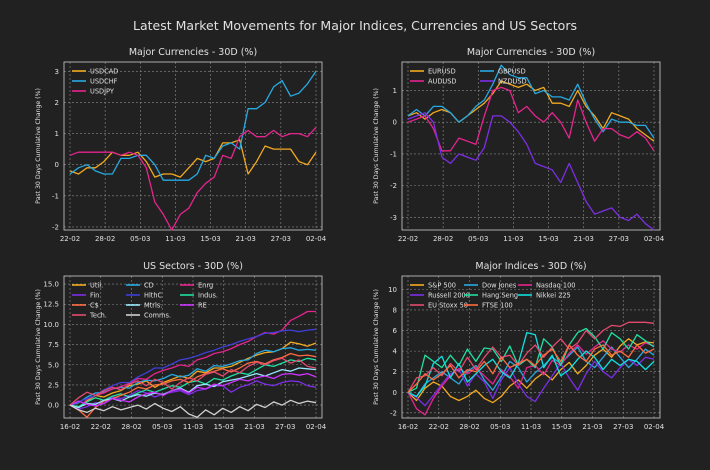 The width and height of the screenshot is (710, 470). Describe the element at coordinates (393, 218) in the screenshot. I see `y-tick-label: -3` at that location.